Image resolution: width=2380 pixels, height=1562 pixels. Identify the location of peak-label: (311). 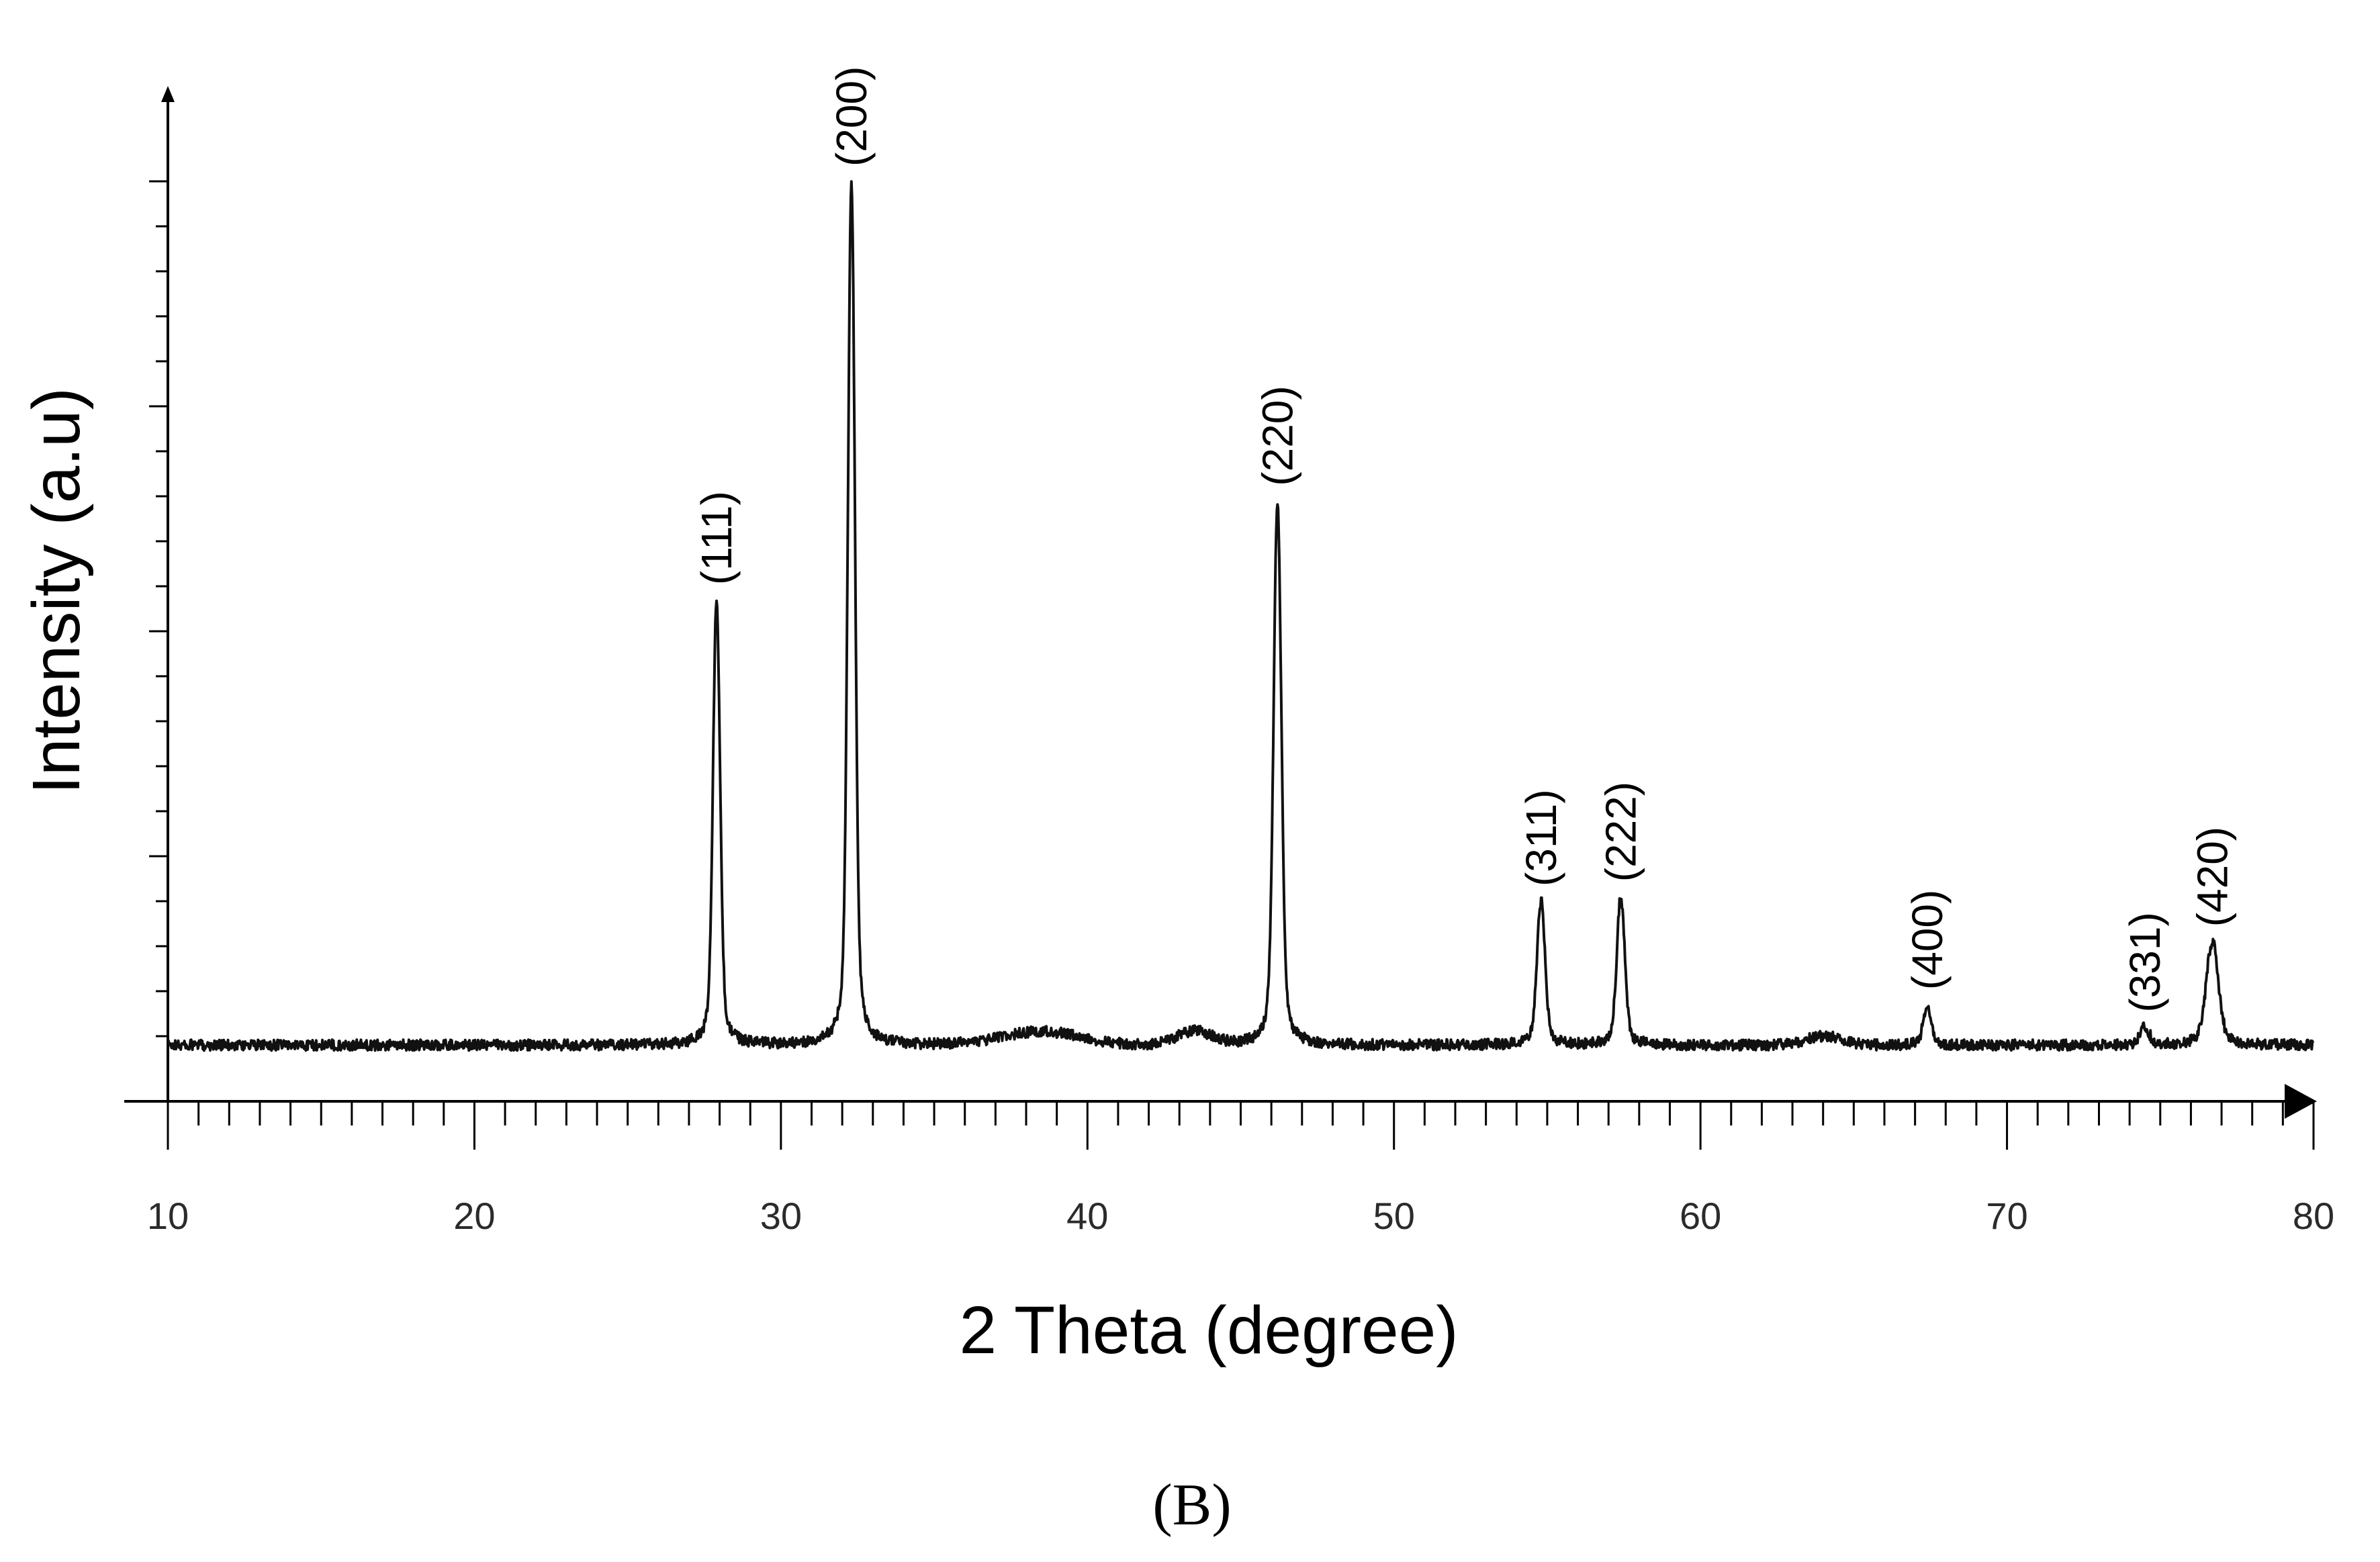
(1541, 837).